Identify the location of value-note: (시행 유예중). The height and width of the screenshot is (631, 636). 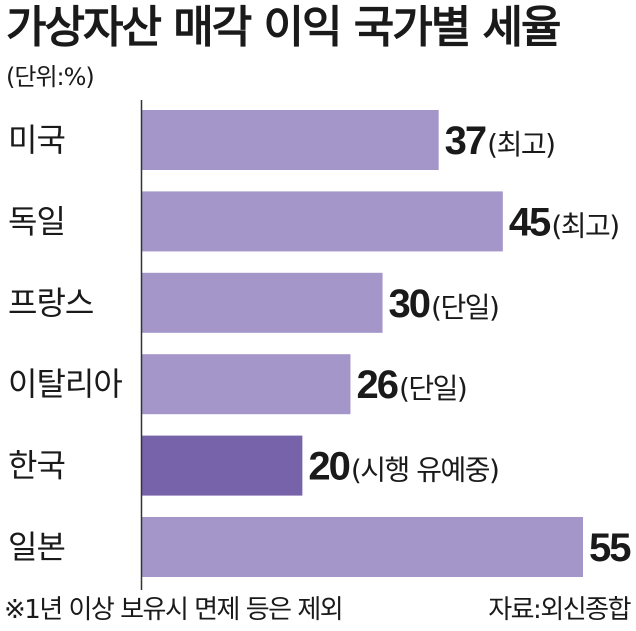
(425, 470).